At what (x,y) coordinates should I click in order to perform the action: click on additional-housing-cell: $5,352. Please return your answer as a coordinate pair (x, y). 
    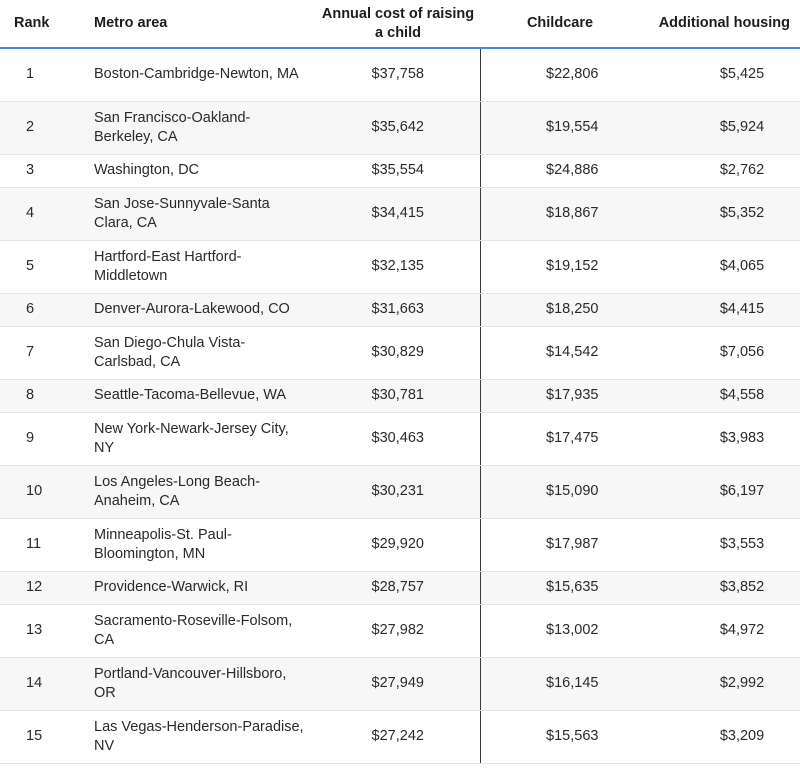
    Looking at the image, I should click on (720, 214).